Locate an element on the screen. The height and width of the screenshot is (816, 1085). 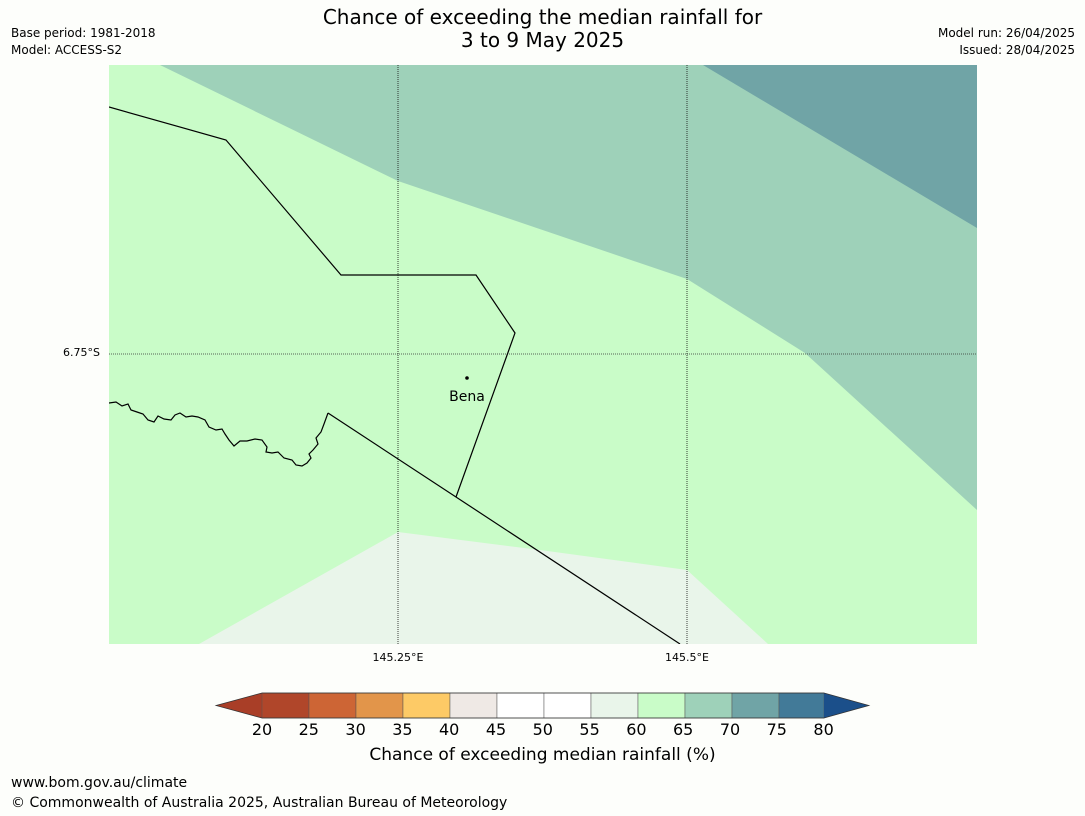
colorbar-tick-25: 25 is located at coordinates (308, 729).